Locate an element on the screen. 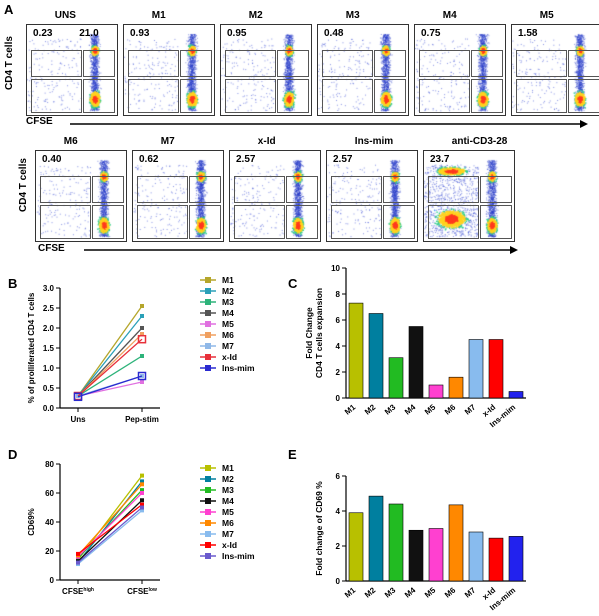 The width and height of the screenshot is (599, 616). x-tick-label: Pep-stim is located at coordinates (142, 419).